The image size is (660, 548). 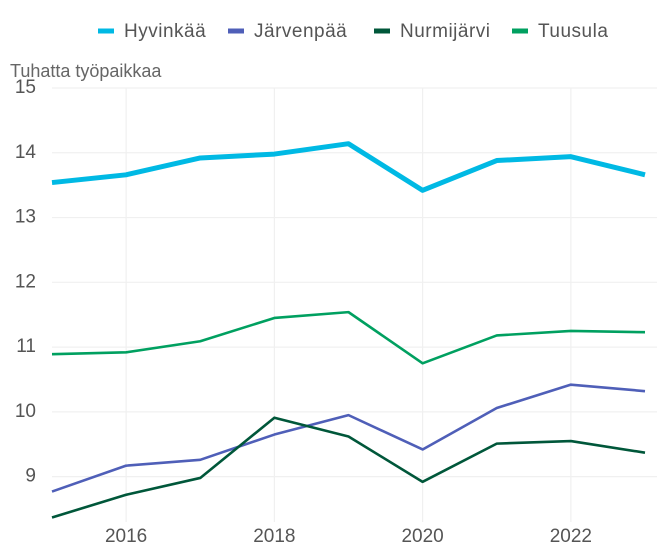 I want to click on legend-label: Nurmijärvi, so click(x=445, y=31).